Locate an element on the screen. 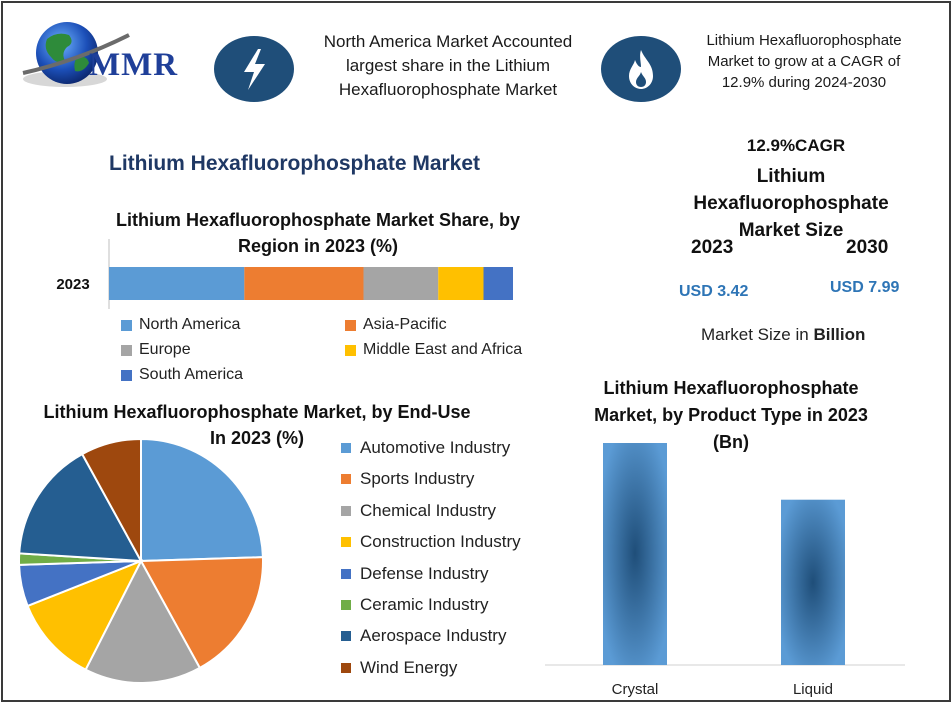  region-stacked-bar-chart: 2023 is located at coordinates (284, 274).